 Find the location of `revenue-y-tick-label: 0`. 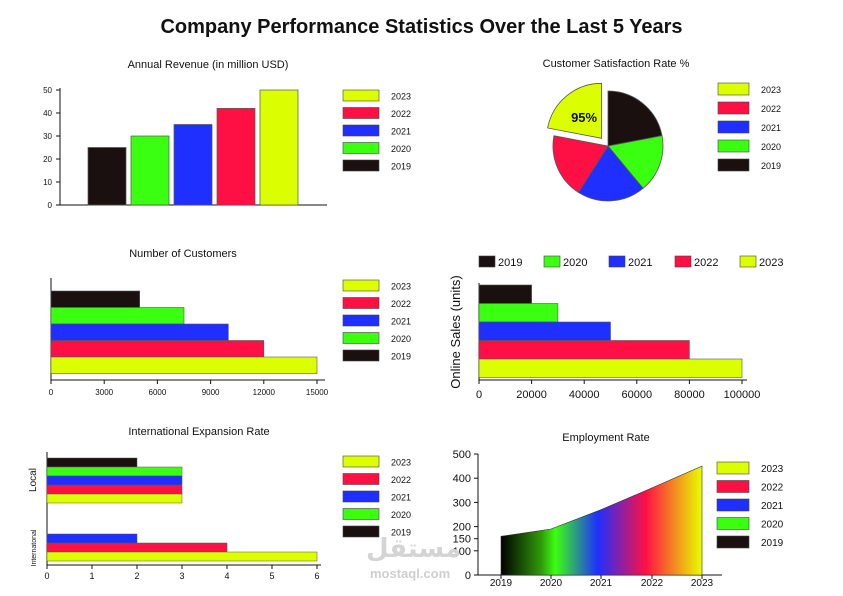

revenue-y-tick-label: 0 is located at coordinates (50, 205).